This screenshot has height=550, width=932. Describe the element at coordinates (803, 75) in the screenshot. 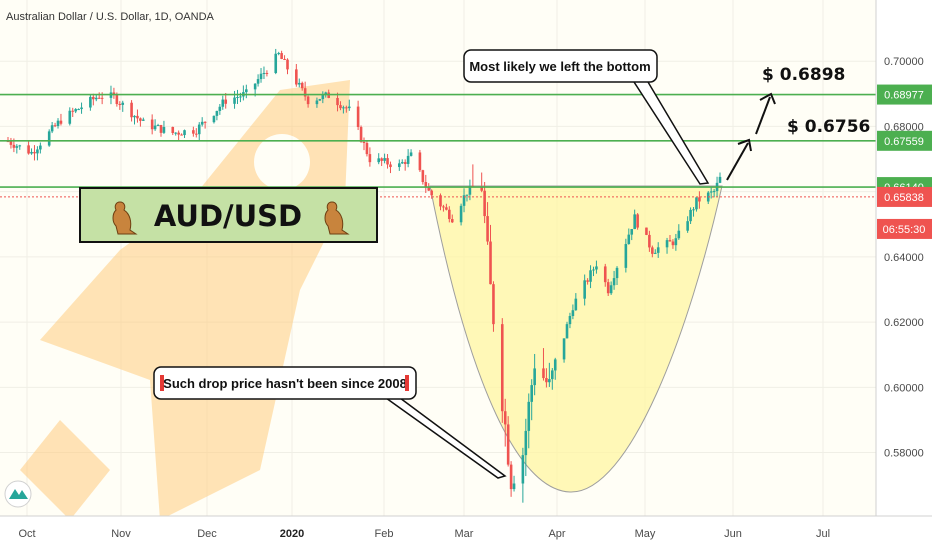

I see `target-label-0.6898: $ 0.6898` at that location.